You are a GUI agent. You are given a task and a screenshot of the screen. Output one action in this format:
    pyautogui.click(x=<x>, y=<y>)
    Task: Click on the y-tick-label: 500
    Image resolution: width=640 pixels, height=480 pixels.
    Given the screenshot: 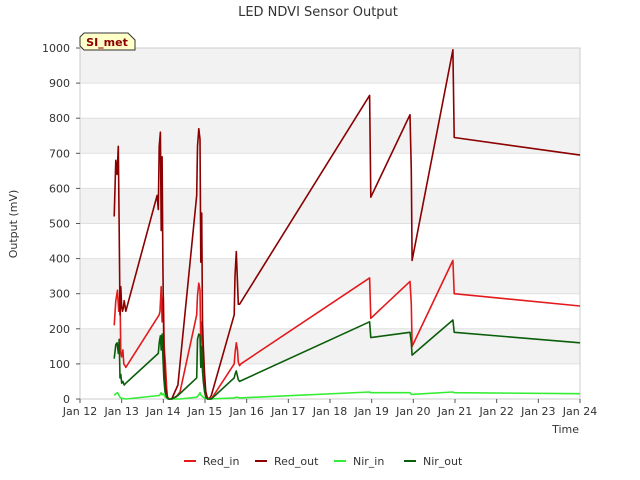 What is the action you would take?
    pyautogui.click(x=59, y=224)
    